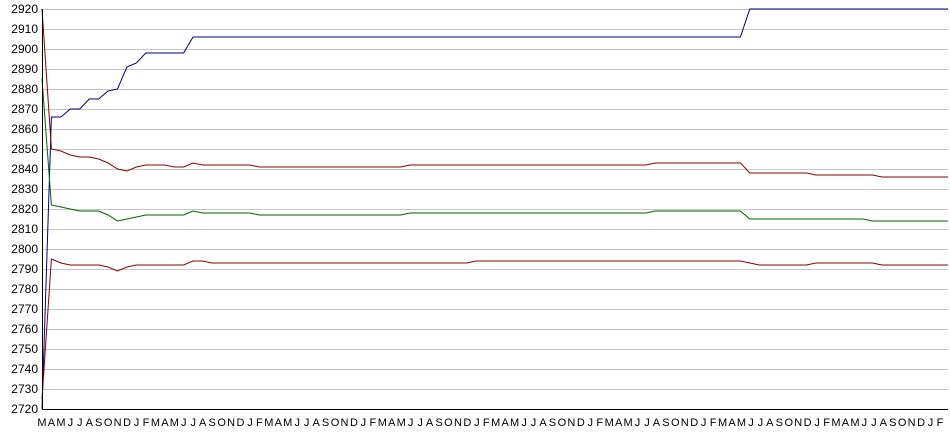  Describe the element at coordinates (24, 109) in the screenshot. I see `y-tick-label: 2870` at that location.